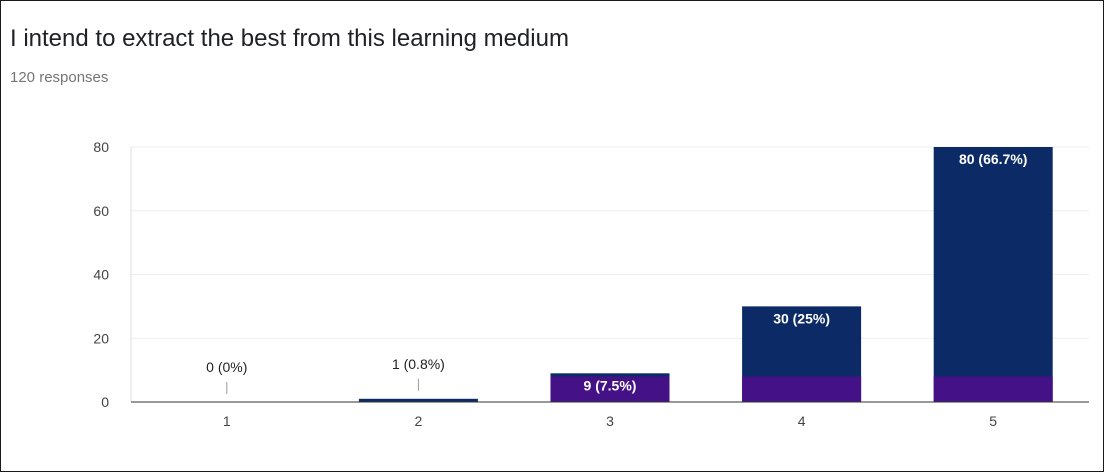  Describe the element at coordinates (59, 77) in the screenshot. I see `response-count: 120 responses` at that location.